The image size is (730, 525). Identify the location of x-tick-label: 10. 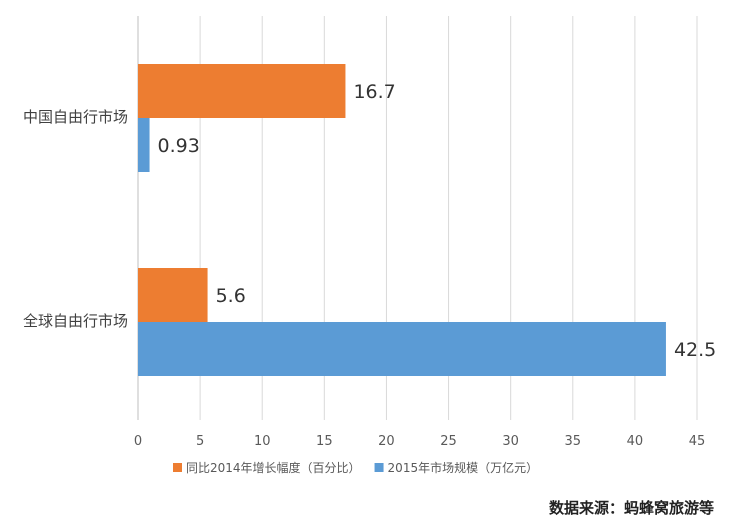
(262, 441).